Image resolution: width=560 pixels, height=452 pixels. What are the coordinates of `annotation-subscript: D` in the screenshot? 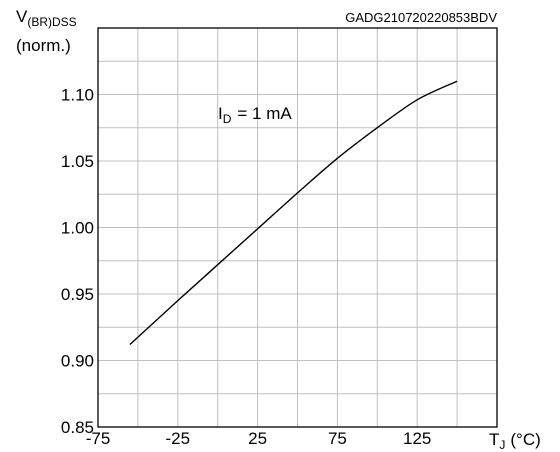 It's located at (227, 119).